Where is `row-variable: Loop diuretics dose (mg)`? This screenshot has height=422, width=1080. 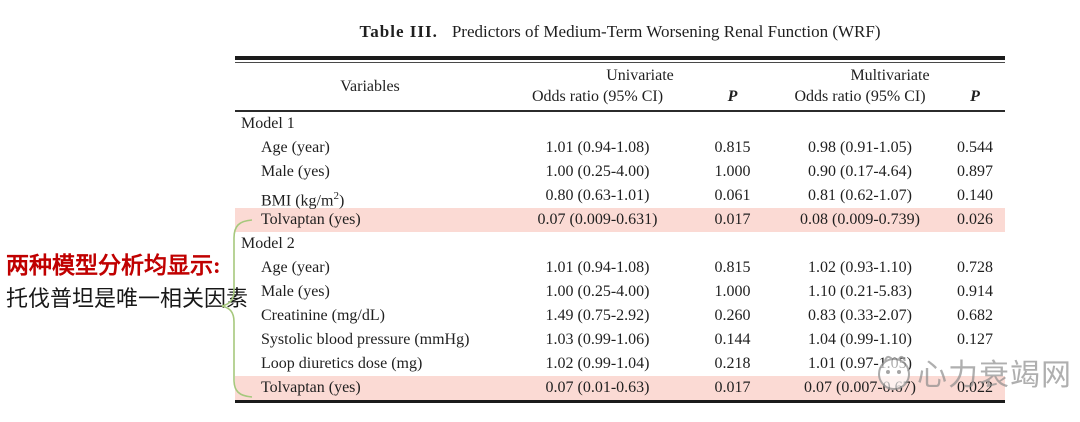
row-variable: Loop diuretics dose (mg) is located at coordinates (342, 363).